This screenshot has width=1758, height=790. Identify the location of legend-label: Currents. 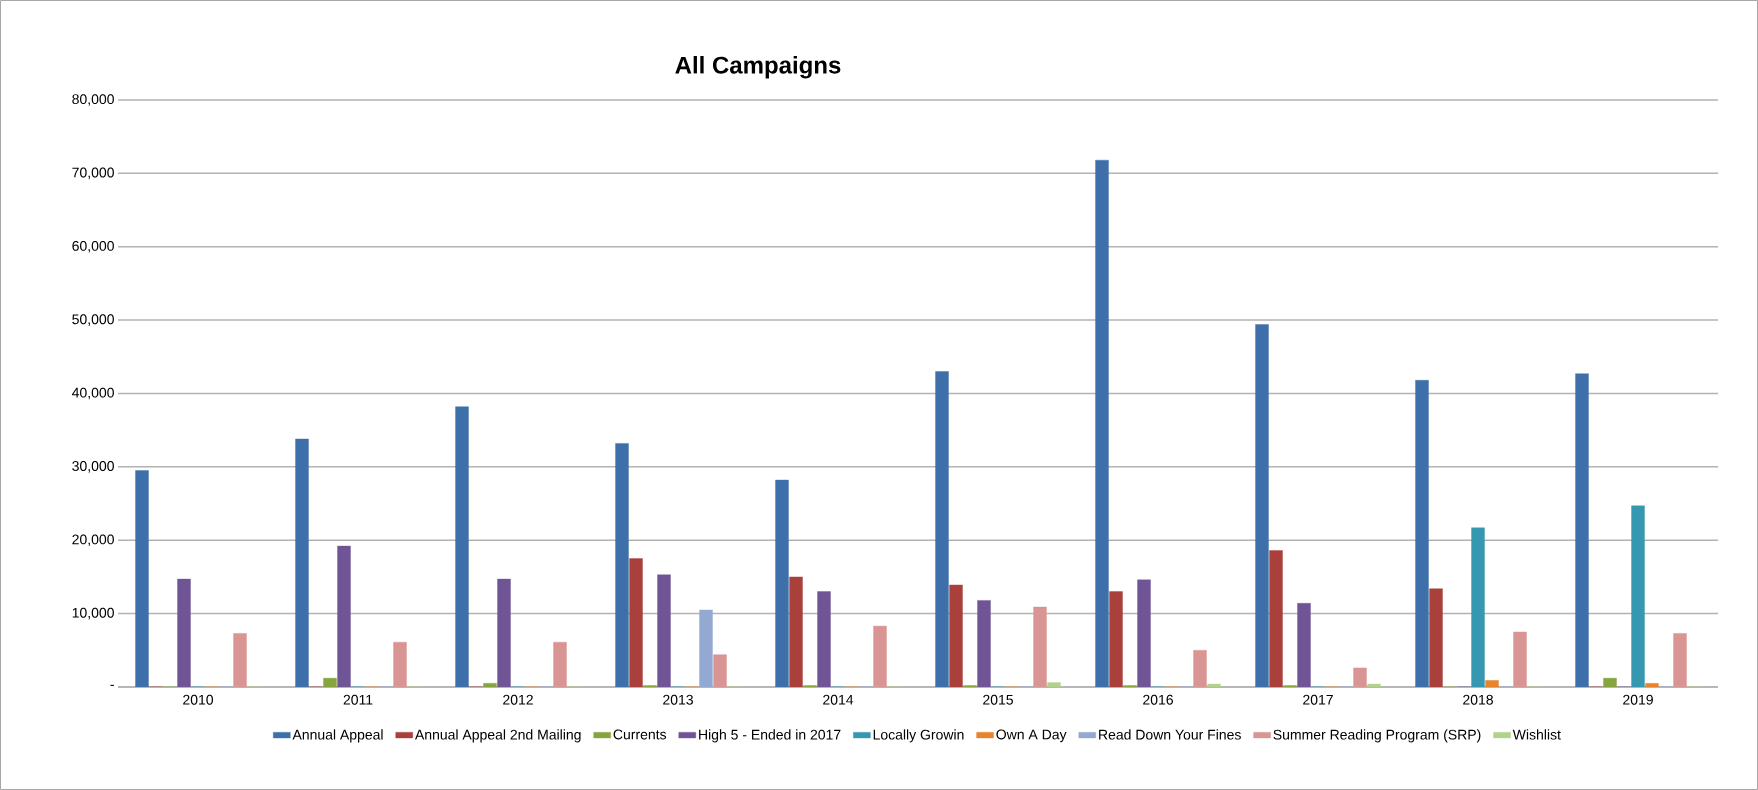
(640, 734).